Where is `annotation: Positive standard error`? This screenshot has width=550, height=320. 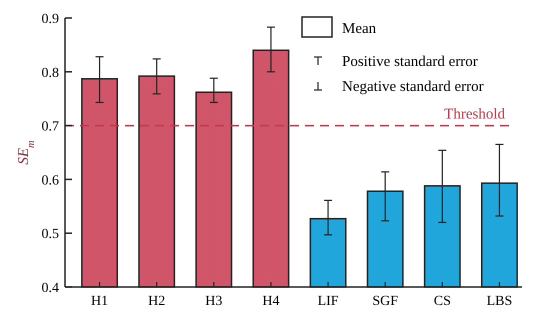 annotation: Positive standard error is located at coordinates (410, 62).